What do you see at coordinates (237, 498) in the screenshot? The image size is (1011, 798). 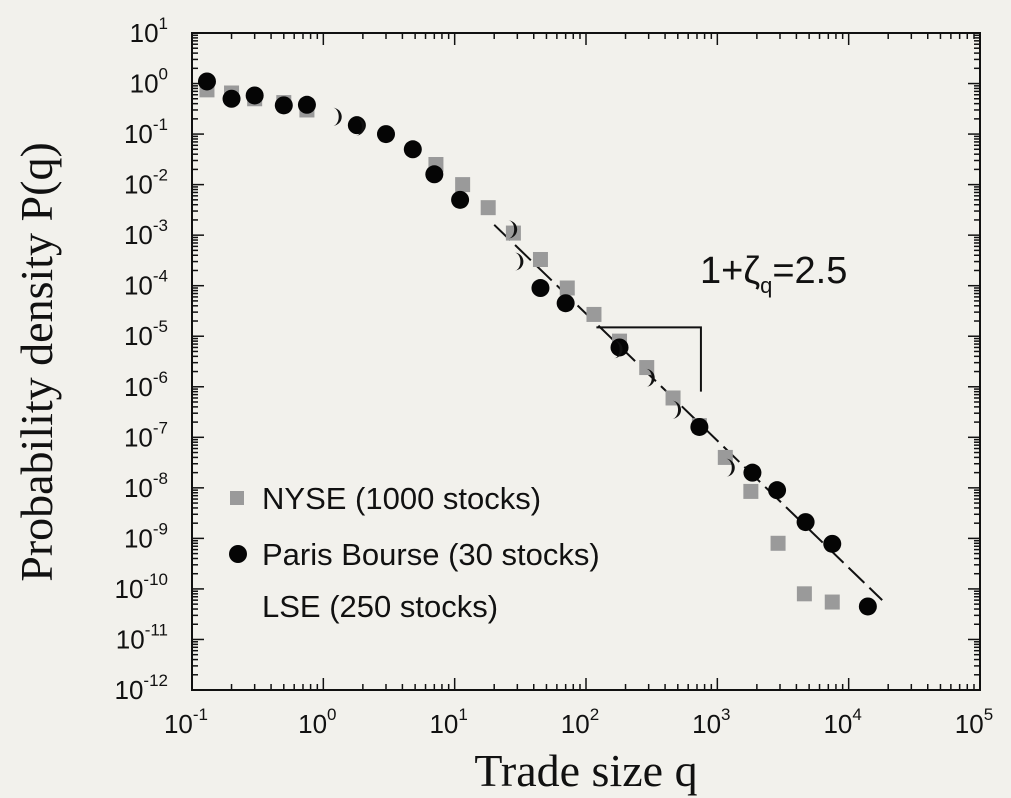 I see `legend-marker-nyse` at bounding box center [237, 498].